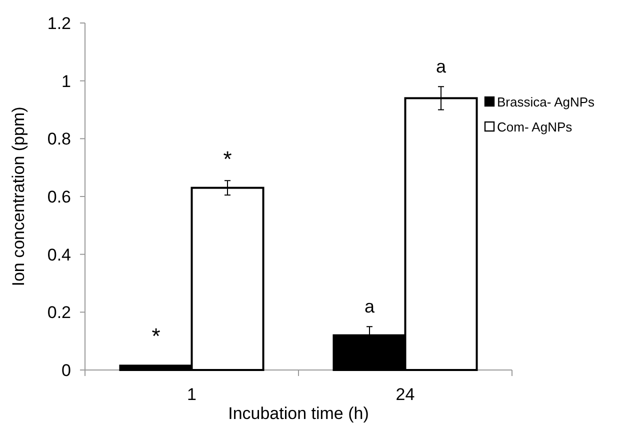 Image resolution: width=630 pixels, height=433 pixels. What do you see at coordinates (66, 81) in the screenshot?
I see `y-tick-label: 1` at bounding box center [66, 81].